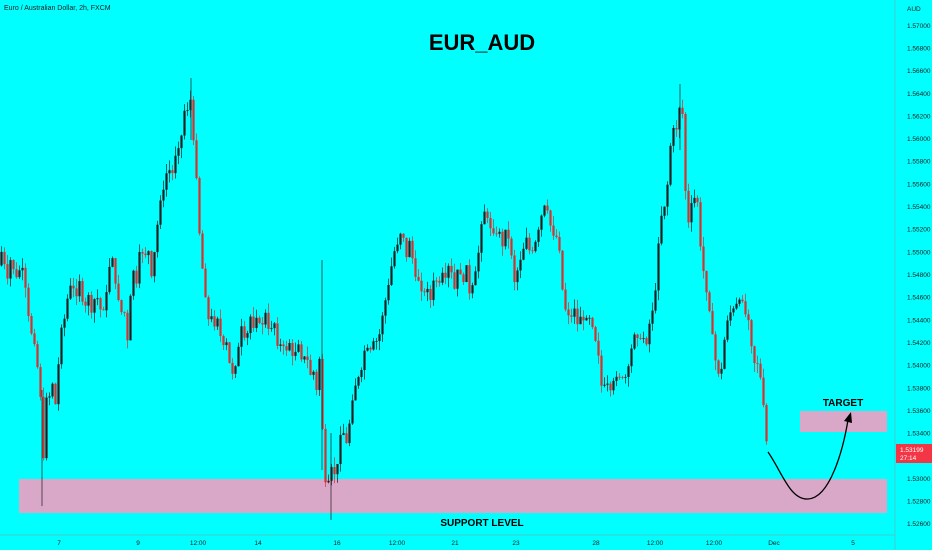  I want to click on price-tick-label: 1.53600, so click(919, 411).